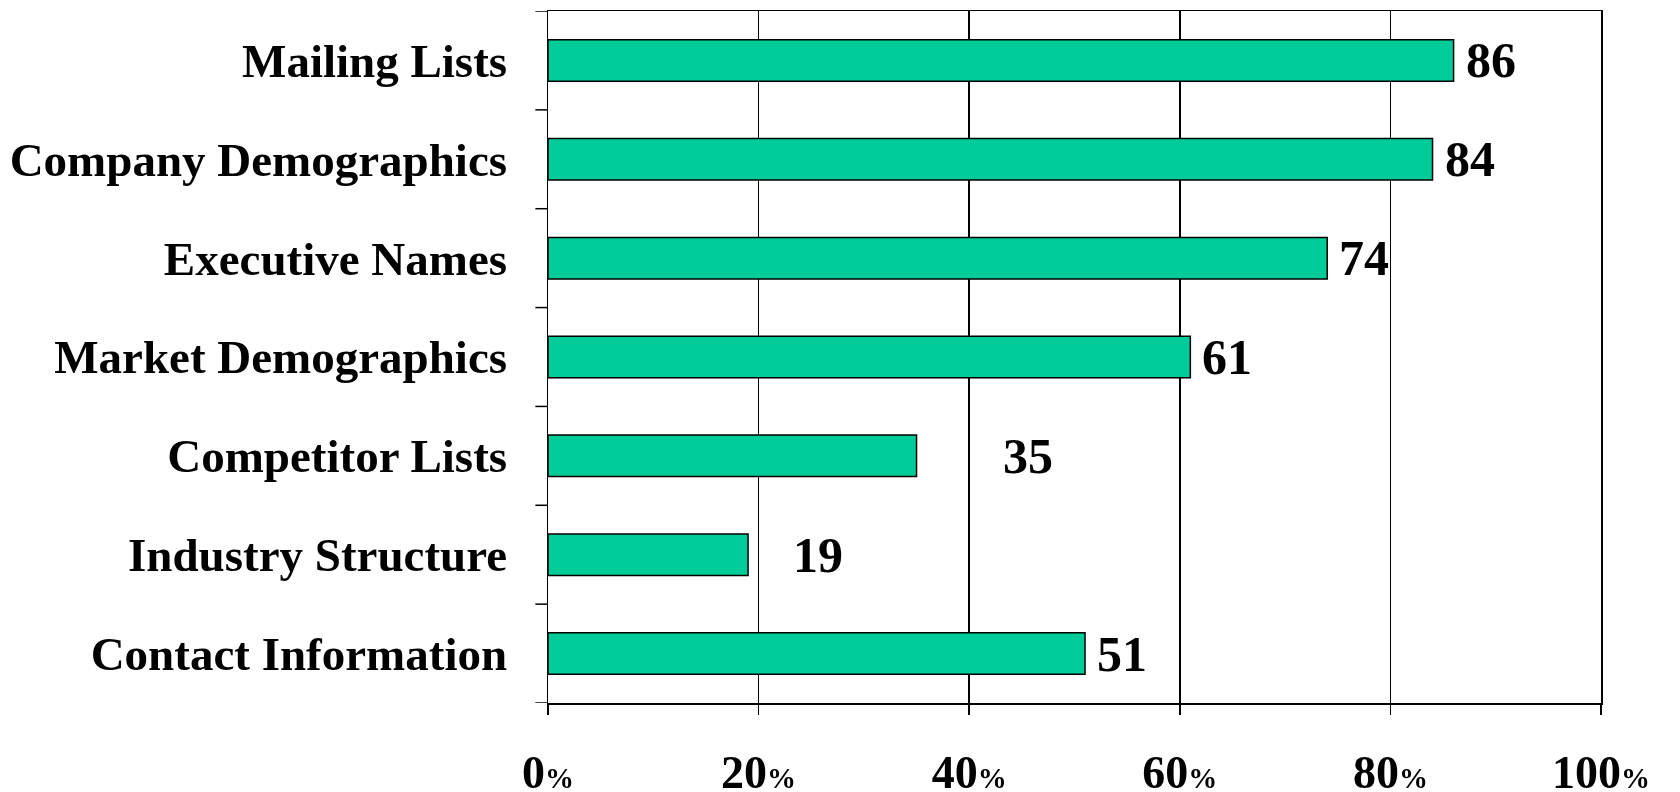 The image size is (1680, 792). What do you see at coordinates (1180, 769) in the screenshot?
I see `x-tick-label: 60%` at bounding box center [1180, 769].